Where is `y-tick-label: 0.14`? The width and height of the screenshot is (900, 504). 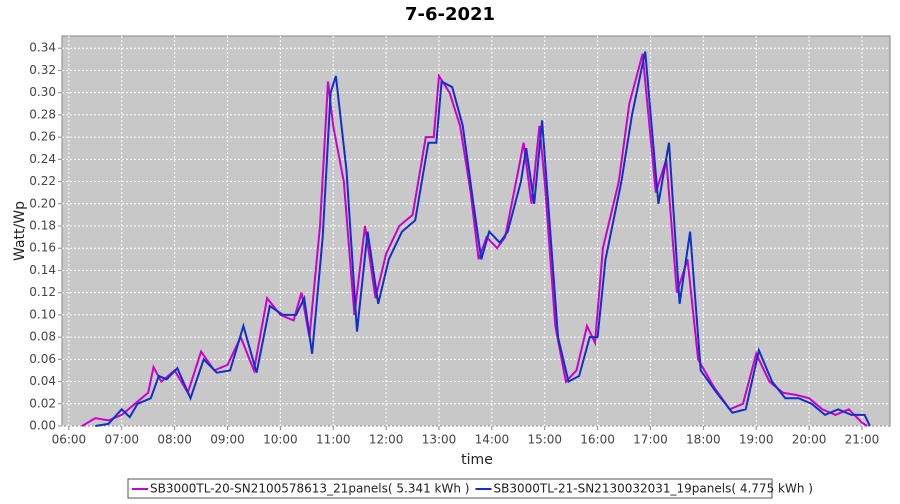
y-tick-label: 0.14 is located at coordinates (42, 270).